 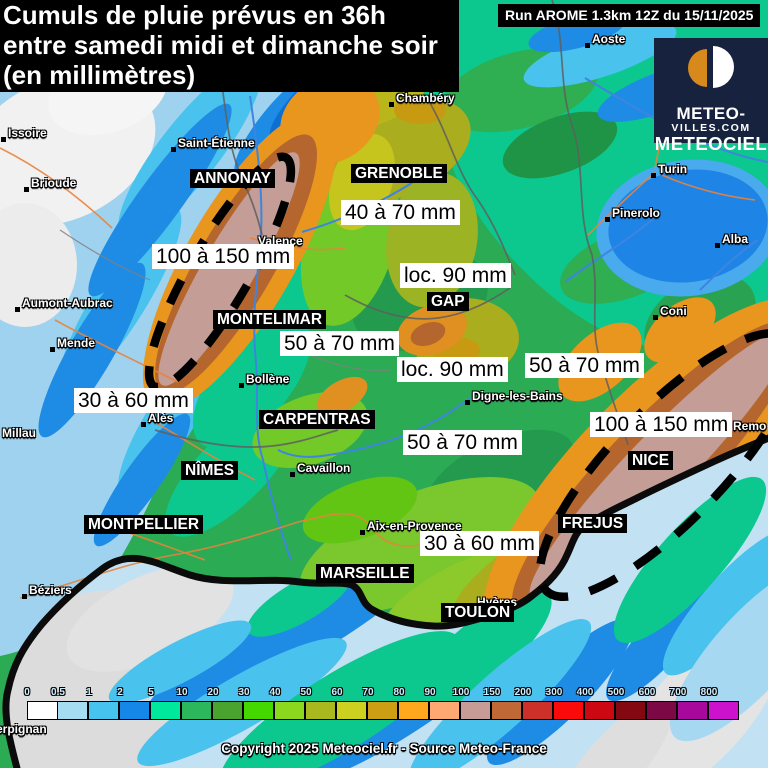 What do you see at coordinates (275, 692) in the screenshot?
I see `scale-step-value: 40` at bounding box center [275, 692].